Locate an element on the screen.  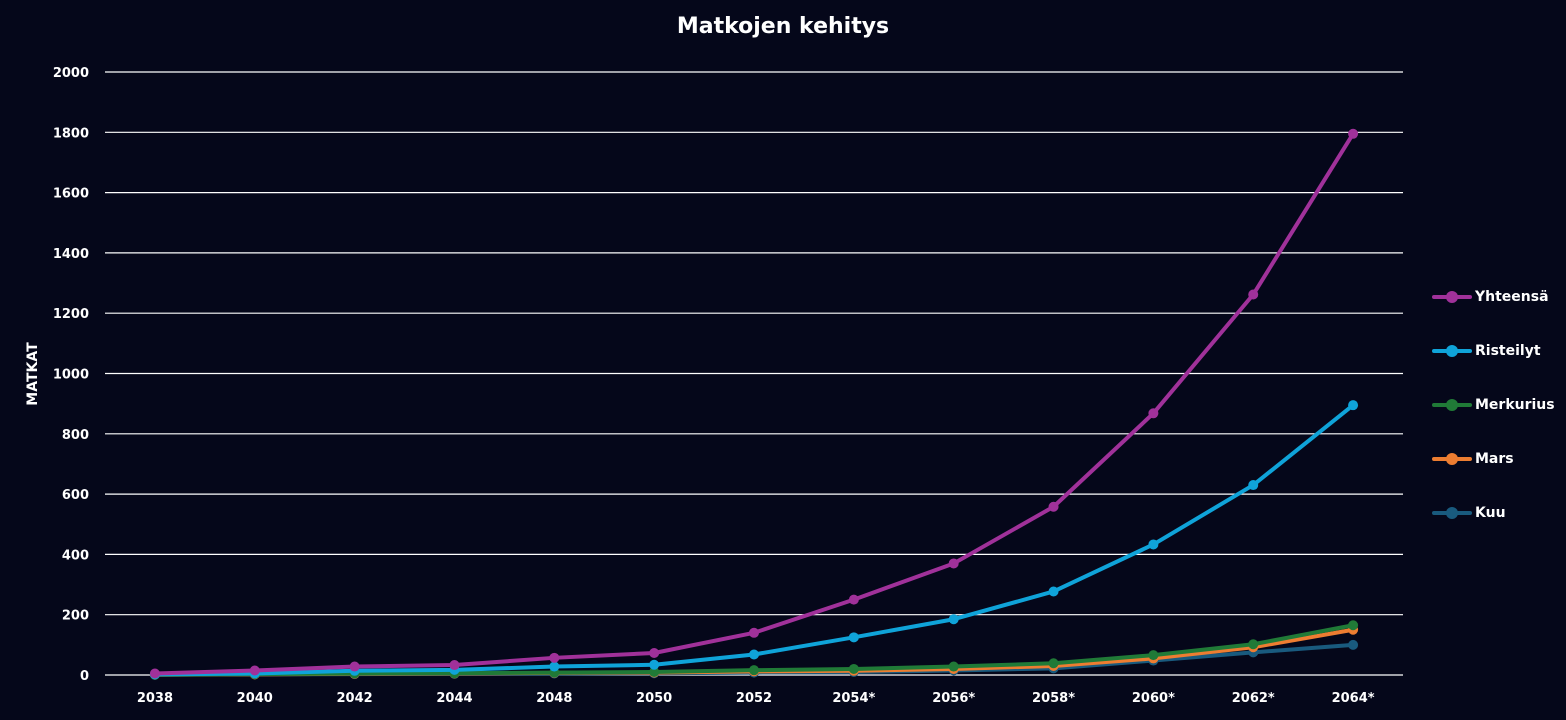
y-tick-label: 2000 is located at coordinates (71, 73).